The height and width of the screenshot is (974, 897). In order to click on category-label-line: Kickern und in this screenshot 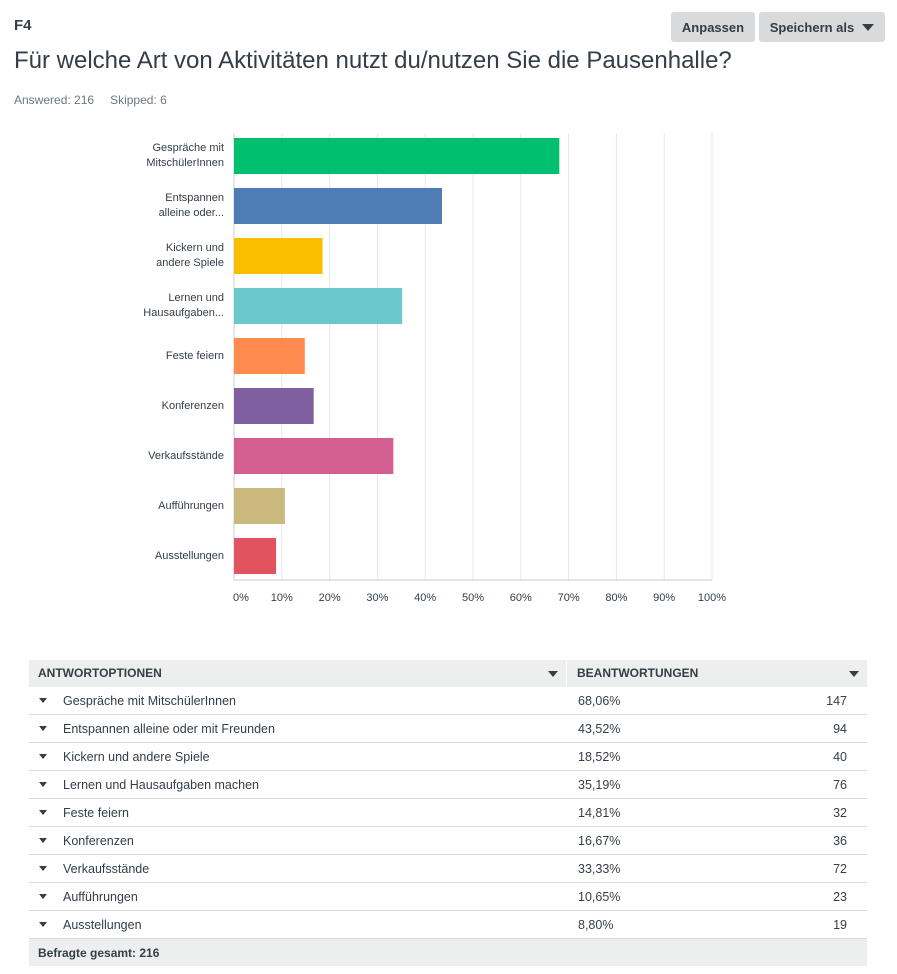, I will do `click(194, 248)`.